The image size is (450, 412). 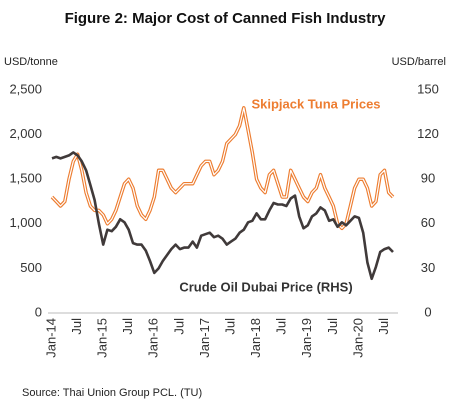 What do you see at coordinates (25, 222) in the screenshot?
I see `y-tick-label: 1,000` at bounding box center [25, 222].